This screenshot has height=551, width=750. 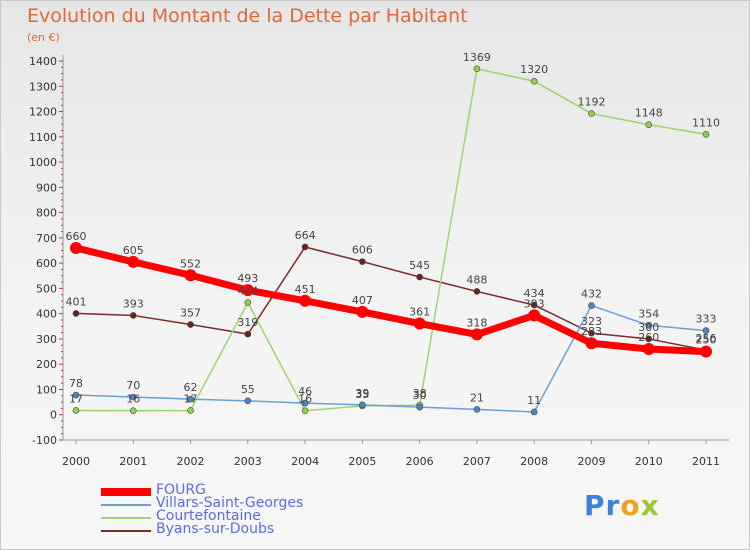 What do you see at coordinates (76, 301) in the screenshot?
I see `data-label: 401` at bounding box center [76, 301].